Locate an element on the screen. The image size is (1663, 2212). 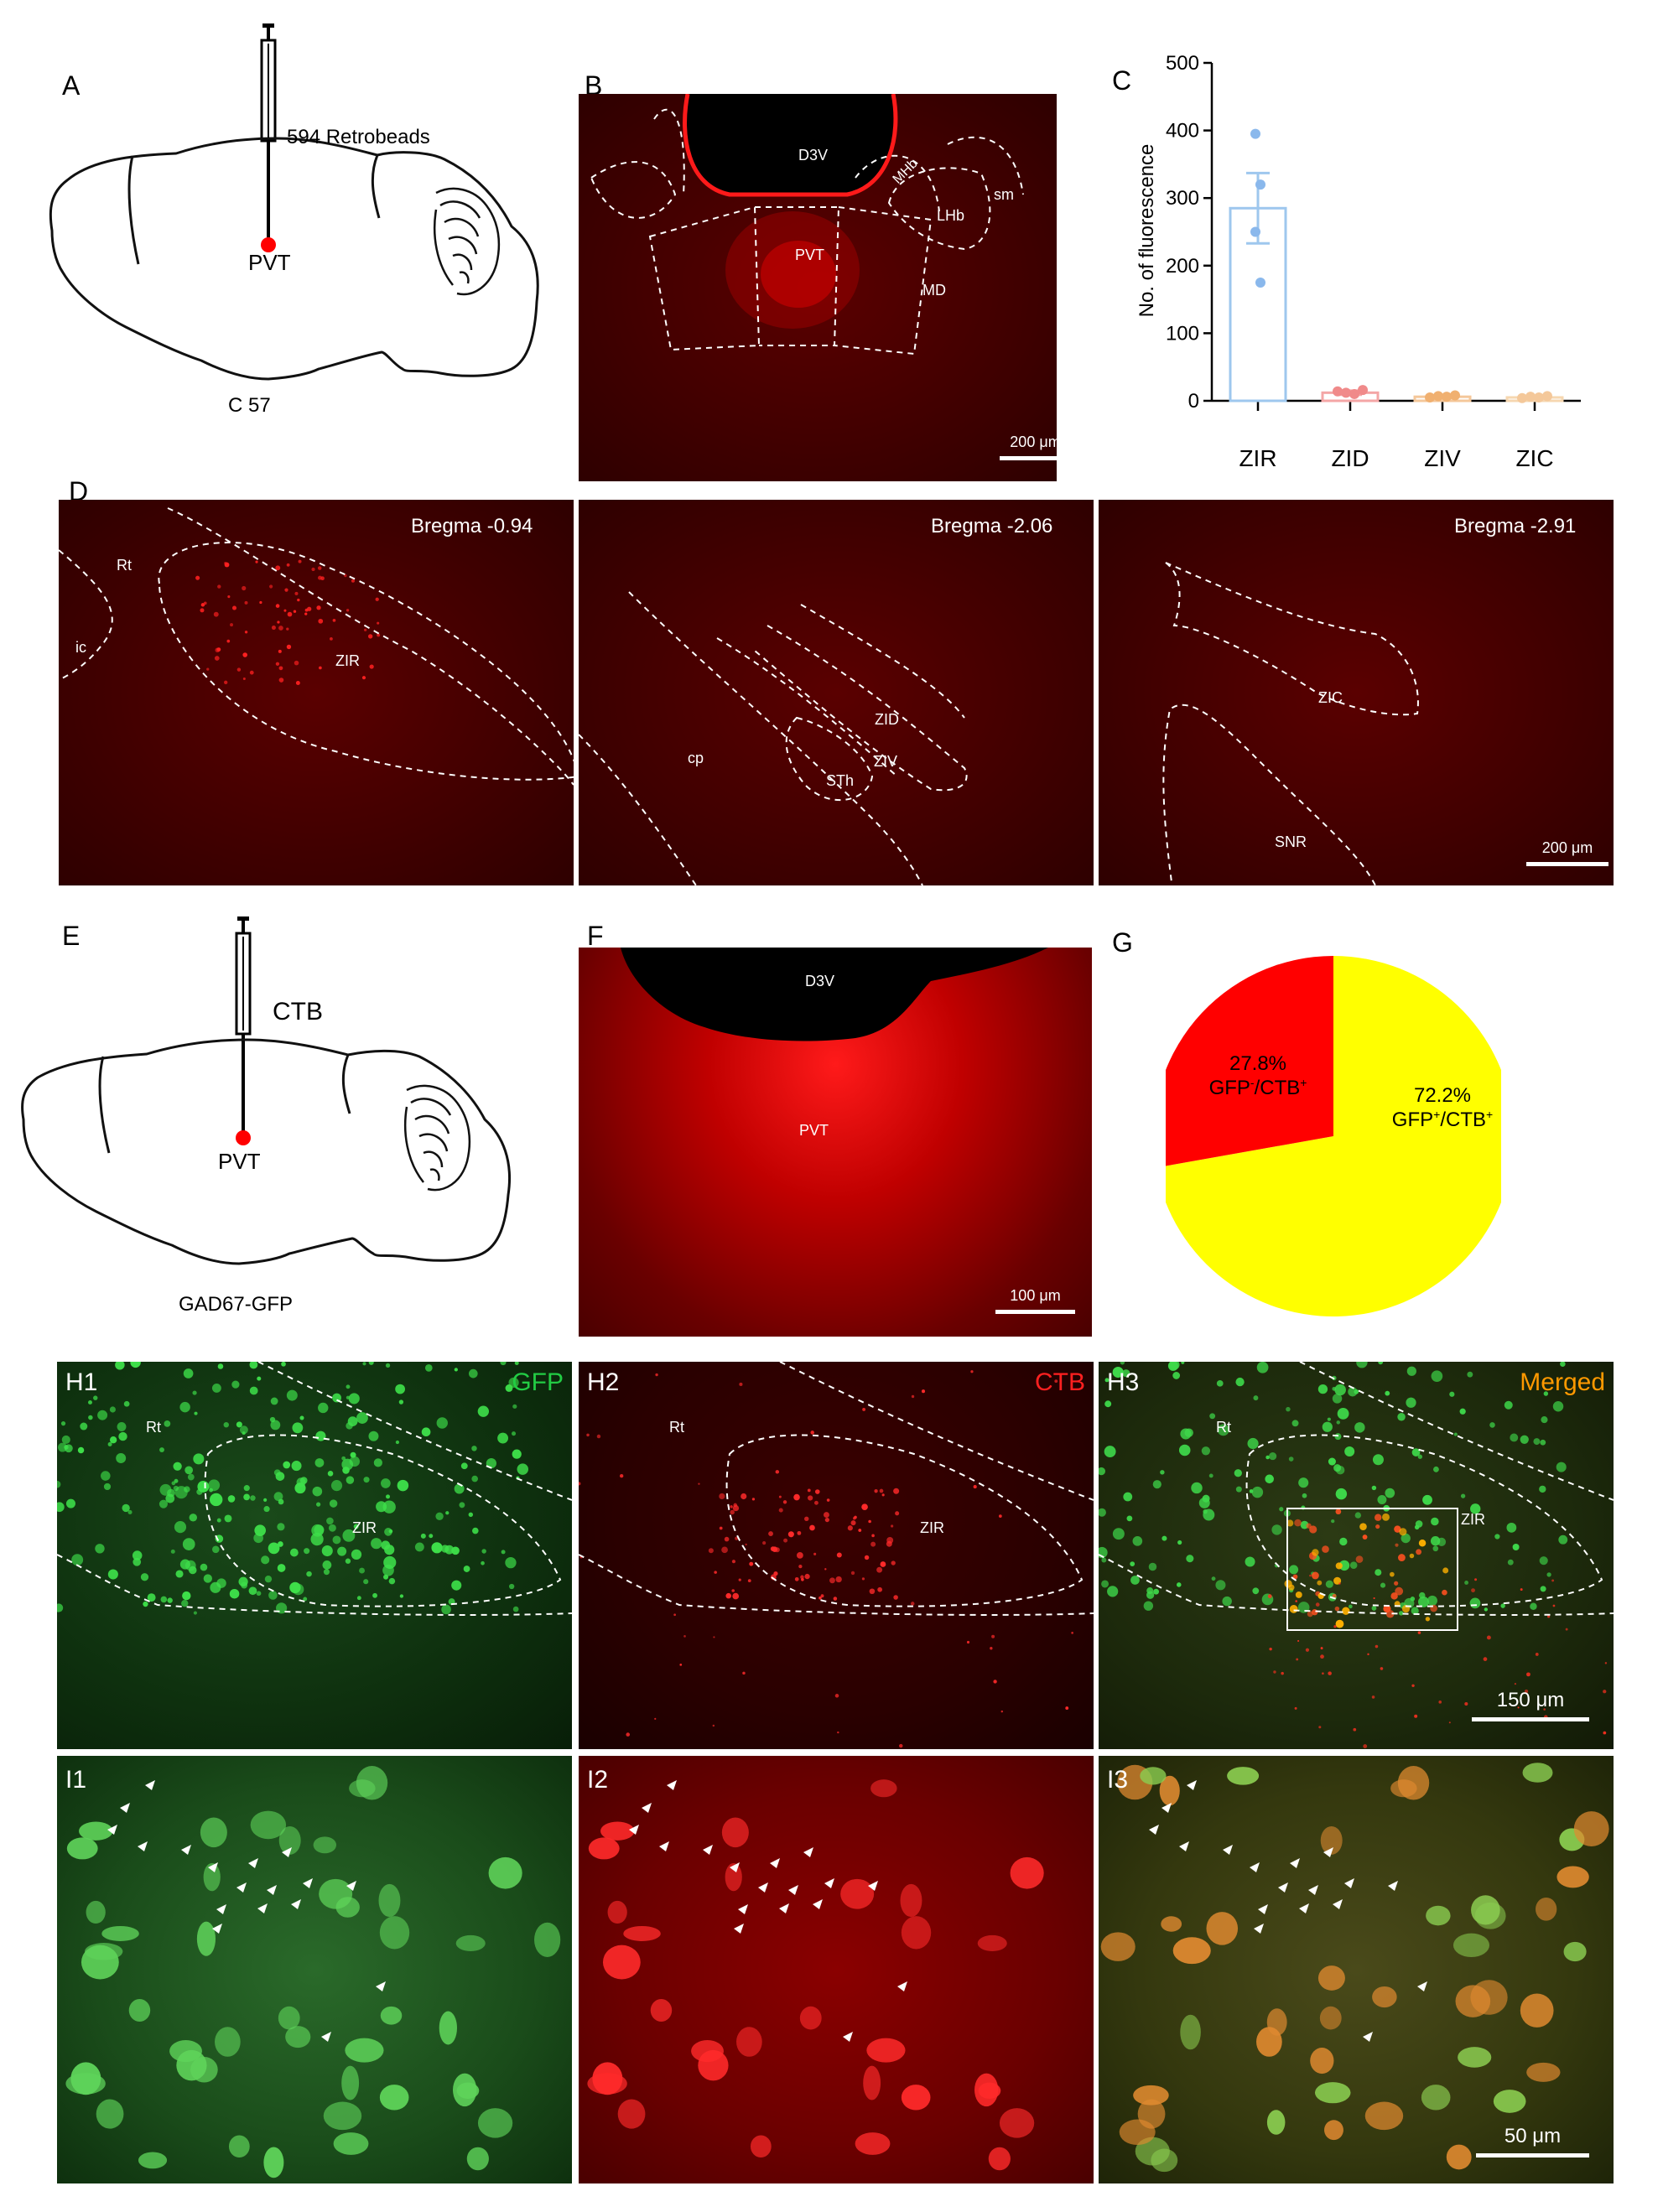
channel-label-merged: Merged is located at coordinates (1562, 1382).